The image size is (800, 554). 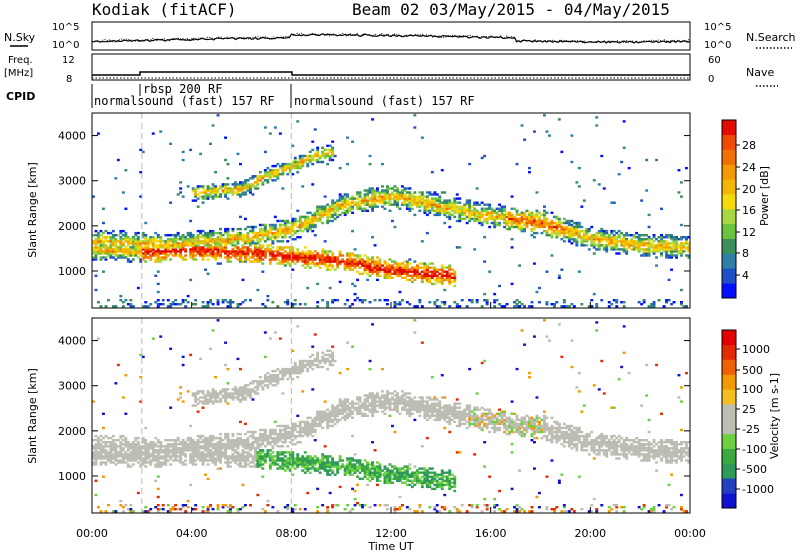 I want to click on power-cell-2090, so click(x=410, y=204).